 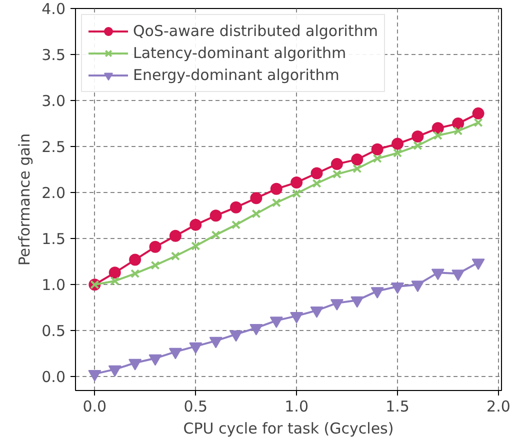 I want to click on y-tick-label: 2.0, so click(x=54, y=193).